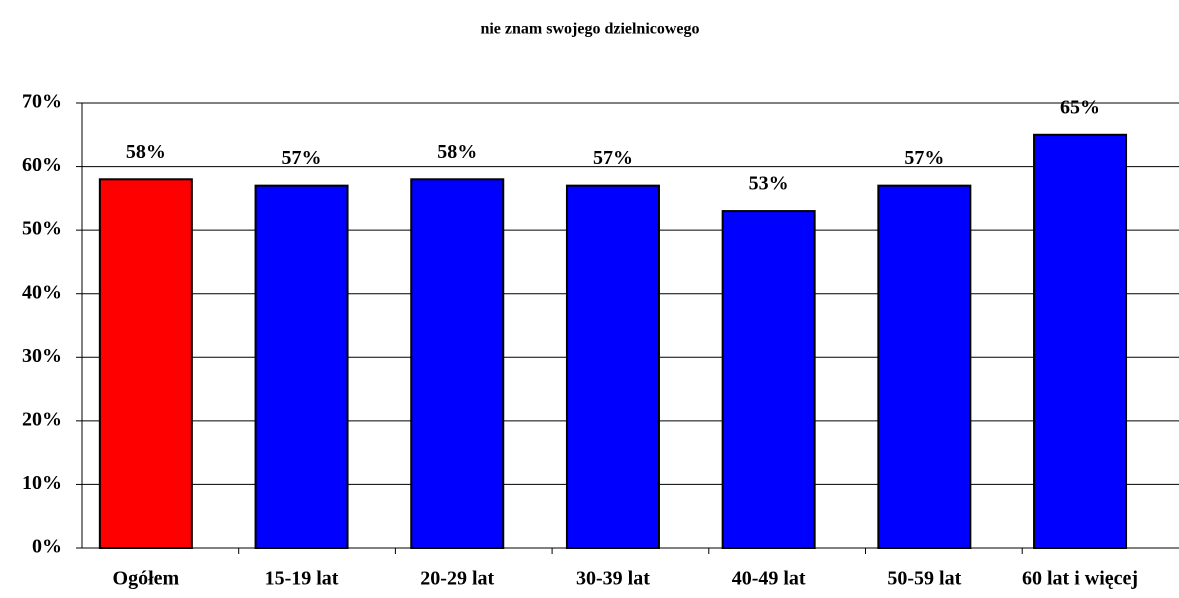  I want to click on y-tick-label: 60%, so click(42, 165).